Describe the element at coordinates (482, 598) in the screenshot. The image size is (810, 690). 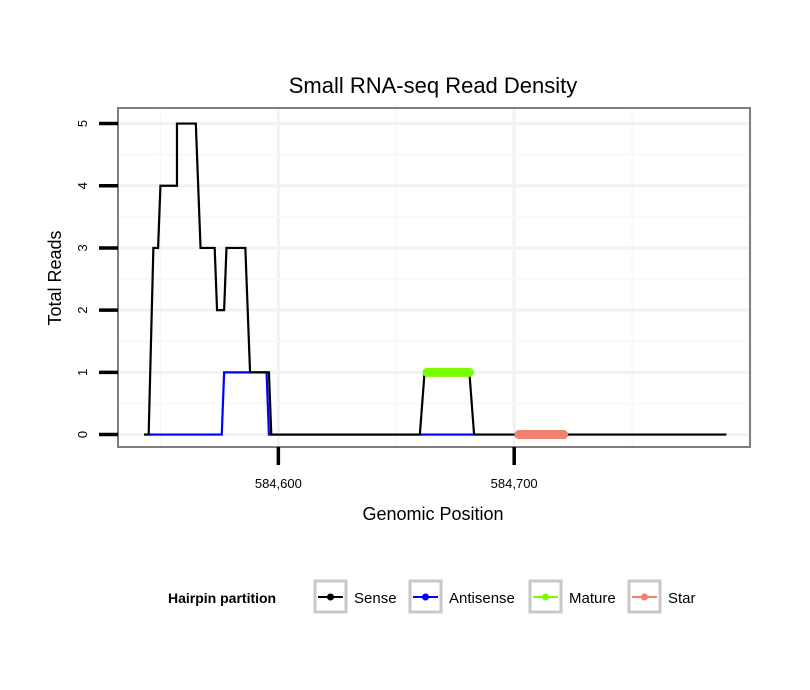
I see `legend-label: Antisense` at that location.